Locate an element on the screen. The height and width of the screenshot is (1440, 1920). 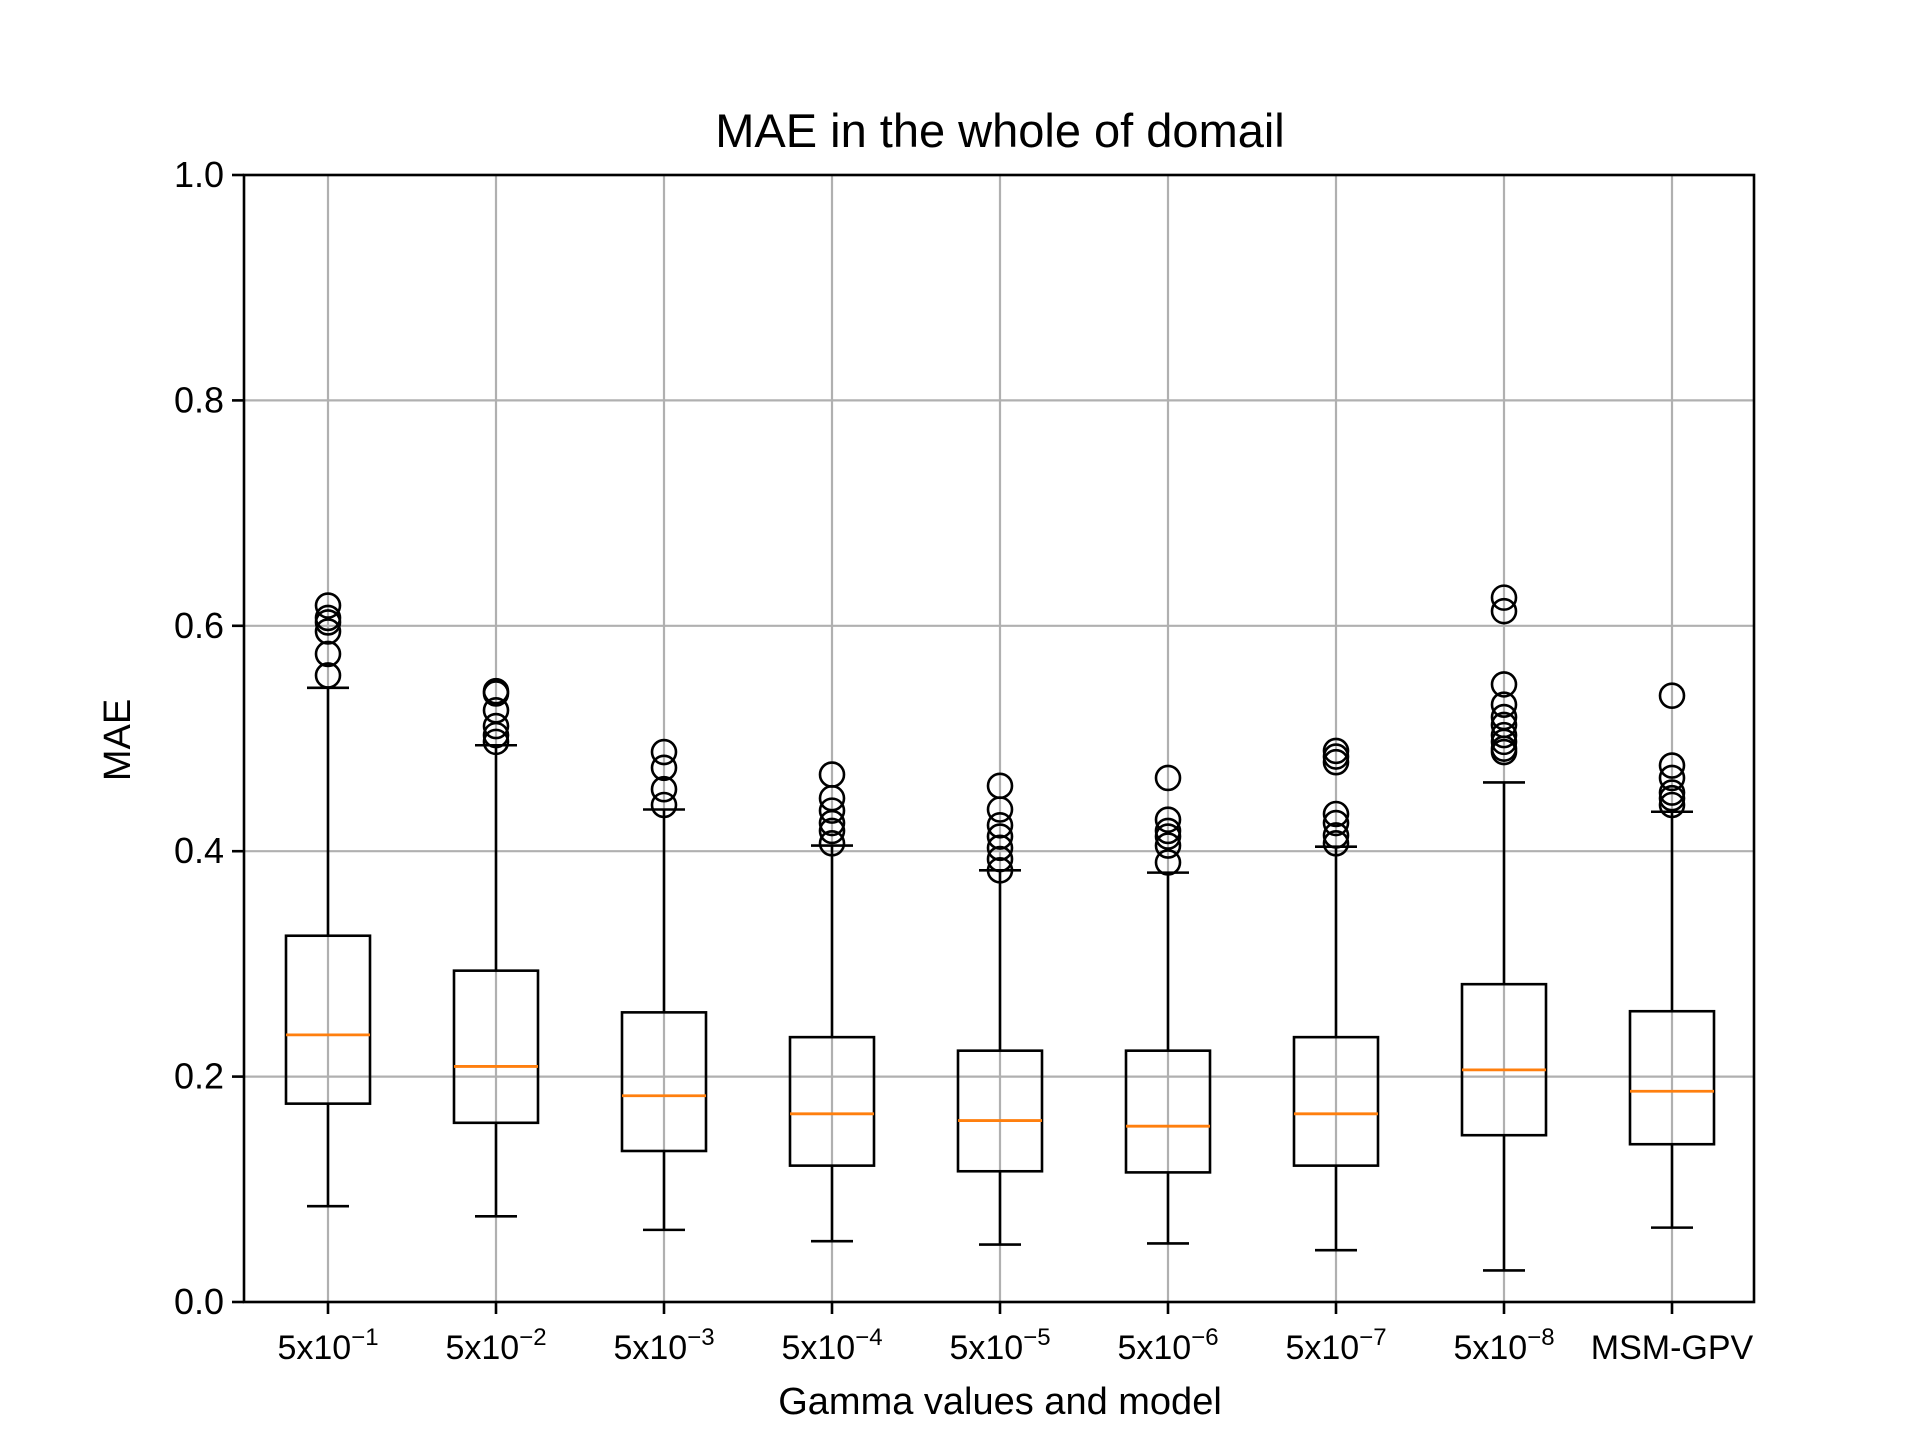
x-tick-label-exponent: −6 is located at coordinates (1204, 1337).